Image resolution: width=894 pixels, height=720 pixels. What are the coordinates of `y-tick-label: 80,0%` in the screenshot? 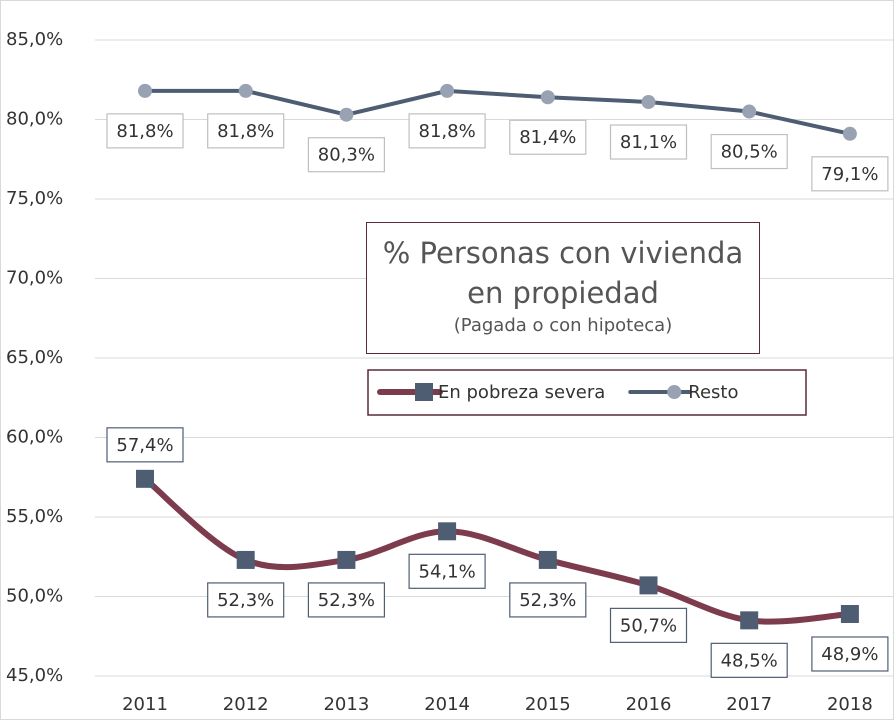 It's located at (34, 119).